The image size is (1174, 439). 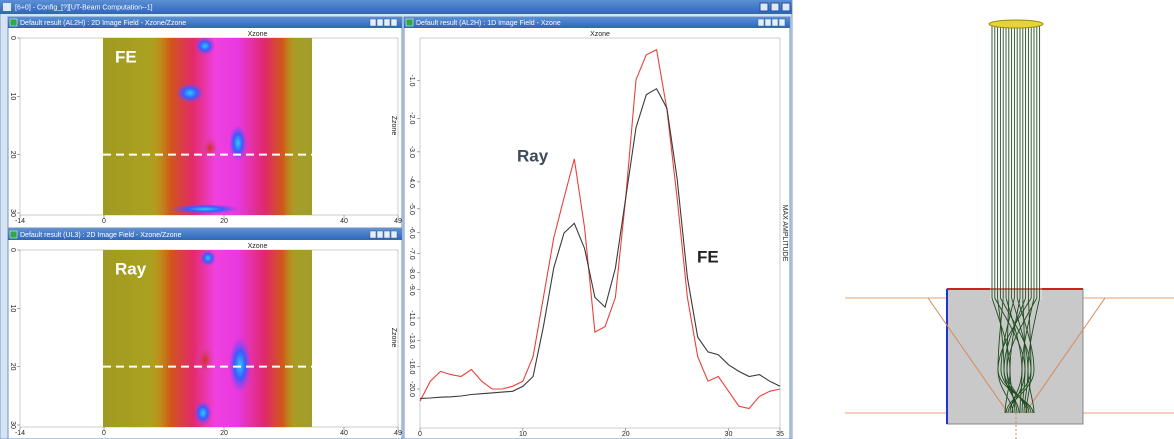 I want to click on app-title-bar, so click(x=396, y=7).